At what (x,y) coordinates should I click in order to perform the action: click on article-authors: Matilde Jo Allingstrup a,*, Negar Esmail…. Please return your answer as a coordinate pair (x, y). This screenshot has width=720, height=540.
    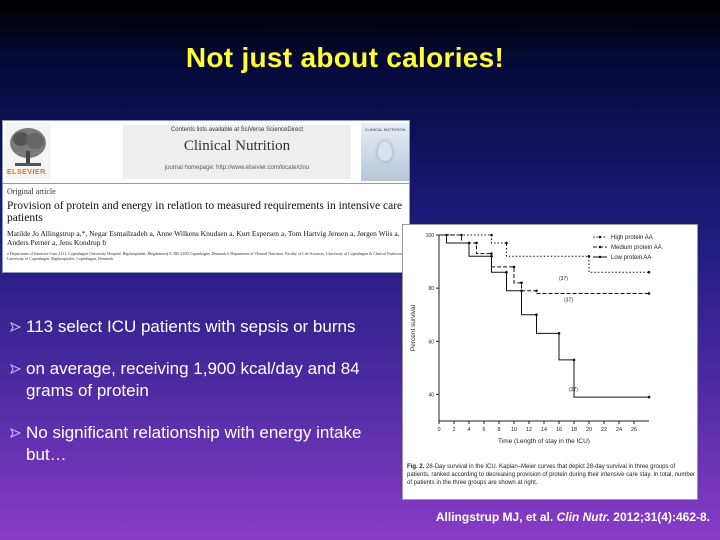
    Looking at the image, I should click on (203, 238).